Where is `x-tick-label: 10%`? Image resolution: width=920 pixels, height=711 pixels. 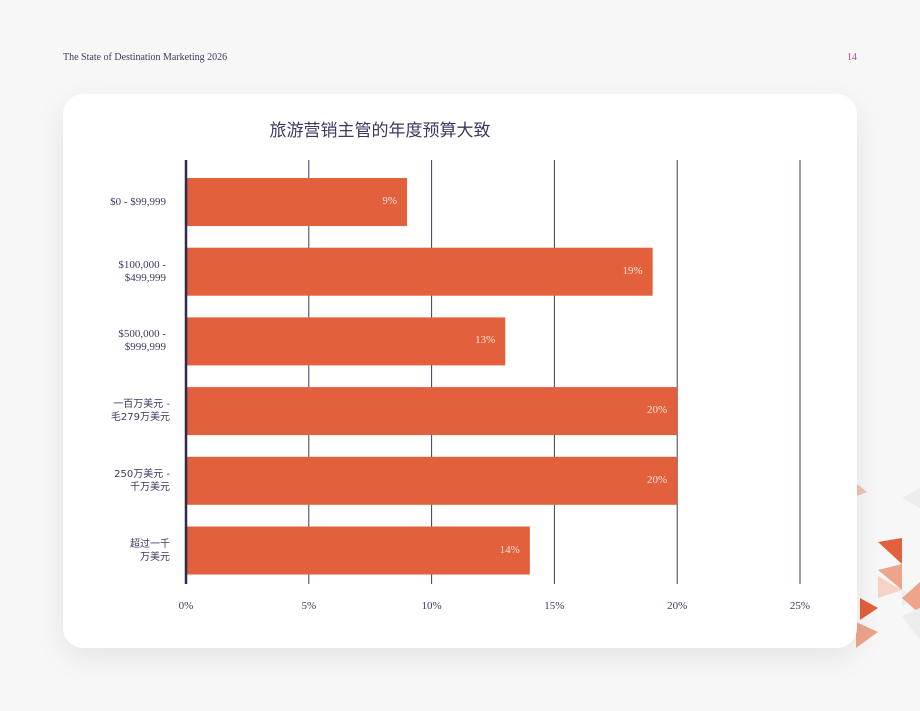 x-tick-label: 10% is located at coordinates (431, 606).